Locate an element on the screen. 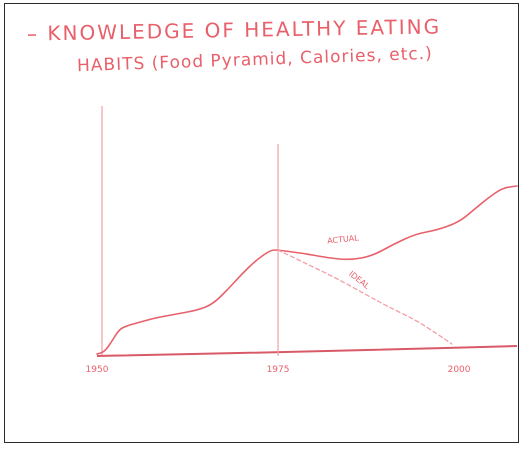 The image size is (525, 451). series-label-actual: ACTUAL is located at coordinates (343, 239).